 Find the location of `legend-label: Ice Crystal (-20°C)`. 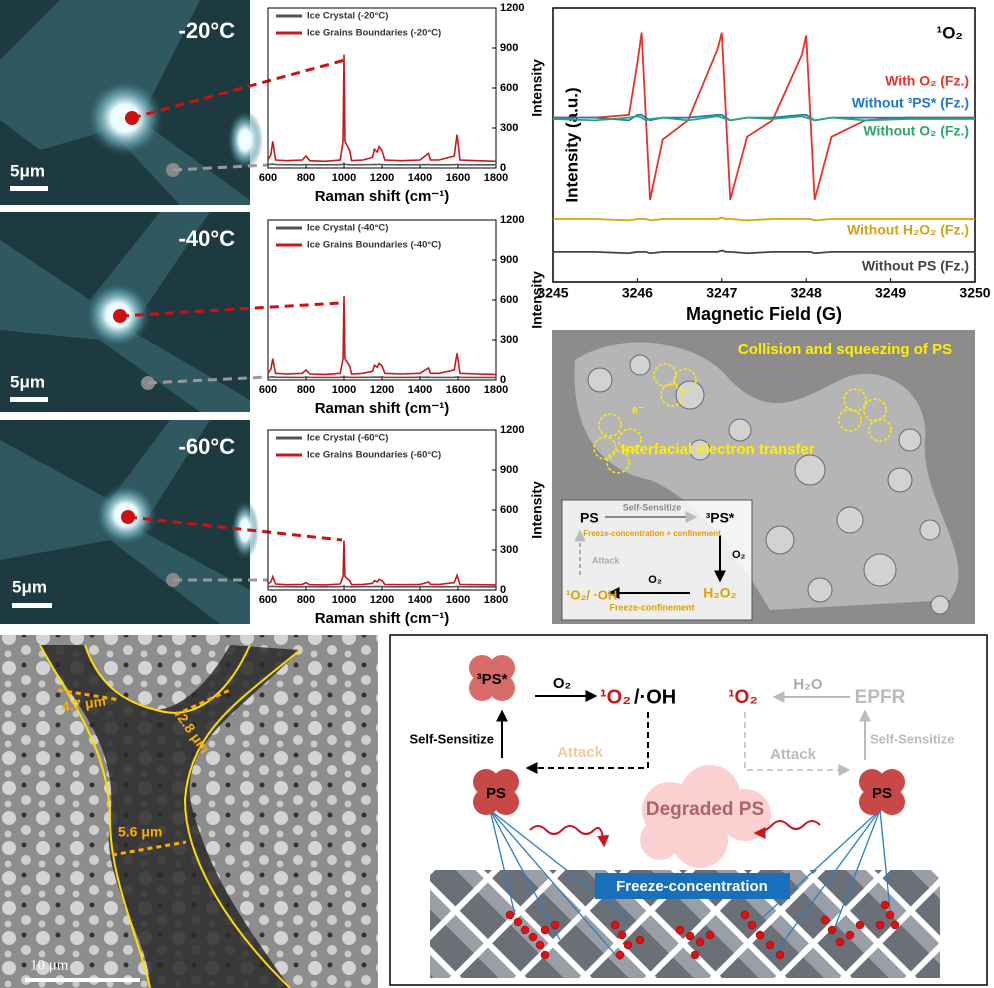

legend-label: Ice Crystal (-20°C) is located at coordinates (347, 16).